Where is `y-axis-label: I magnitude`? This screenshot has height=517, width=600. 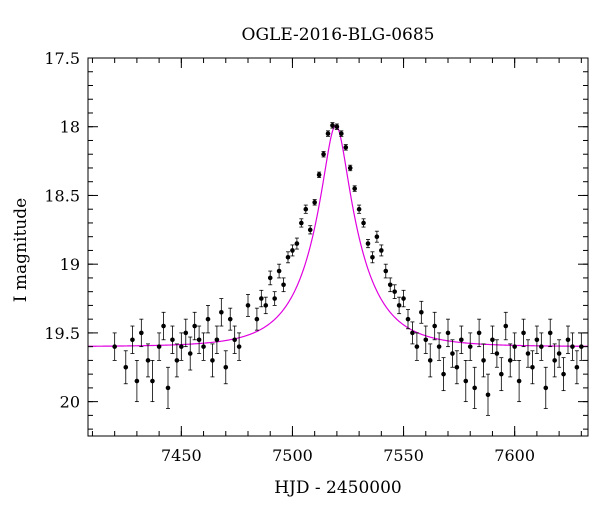 y-axis-label: I magnitude is located at coordinates (21, 250).